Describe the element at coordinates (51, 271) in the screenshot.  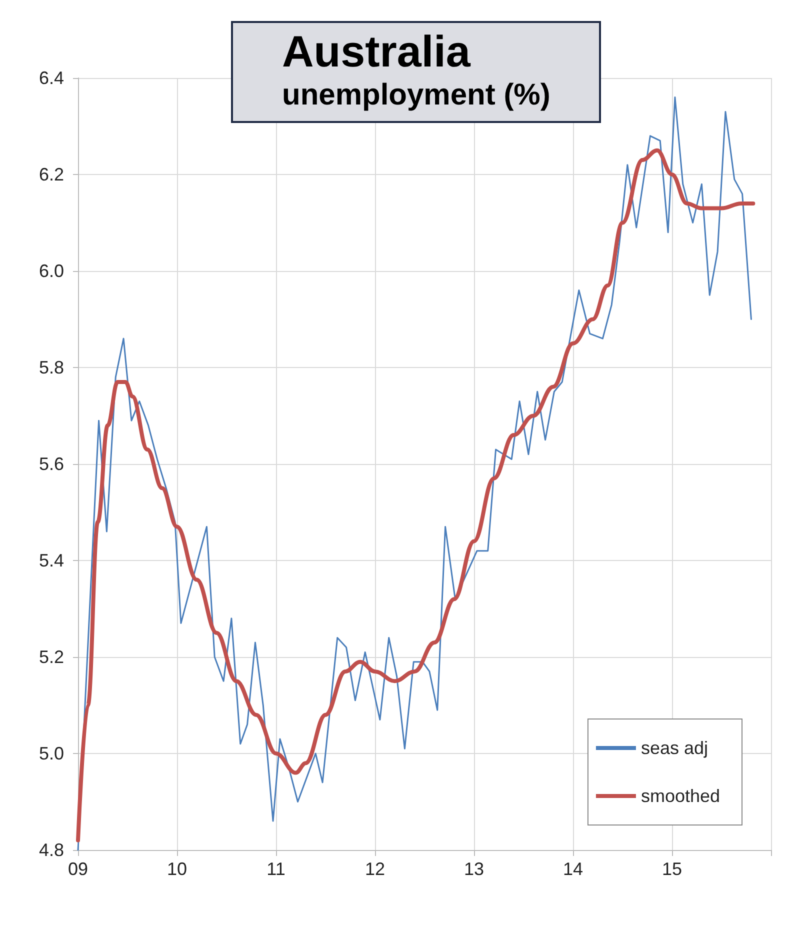
I see `y-tick-label: 6.0` at that location.